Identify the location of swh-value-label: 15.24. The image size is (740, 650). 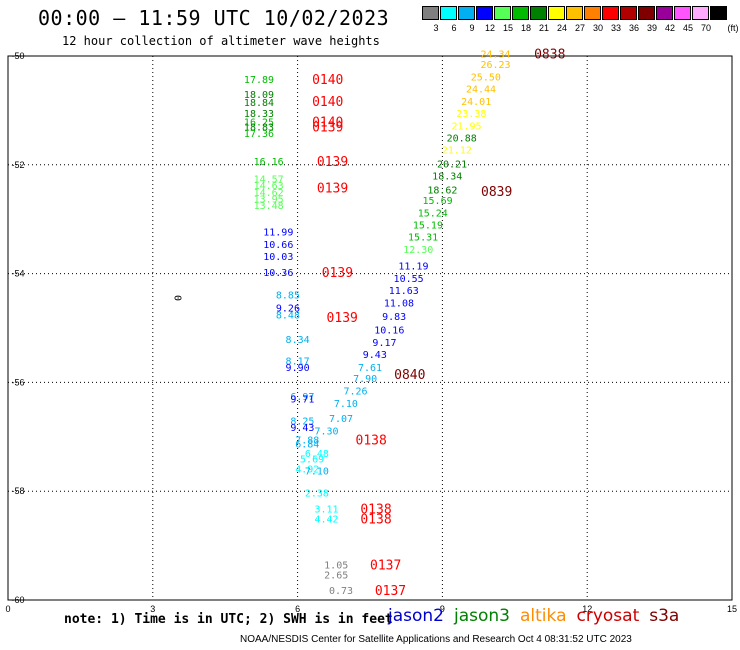
(433, 214).